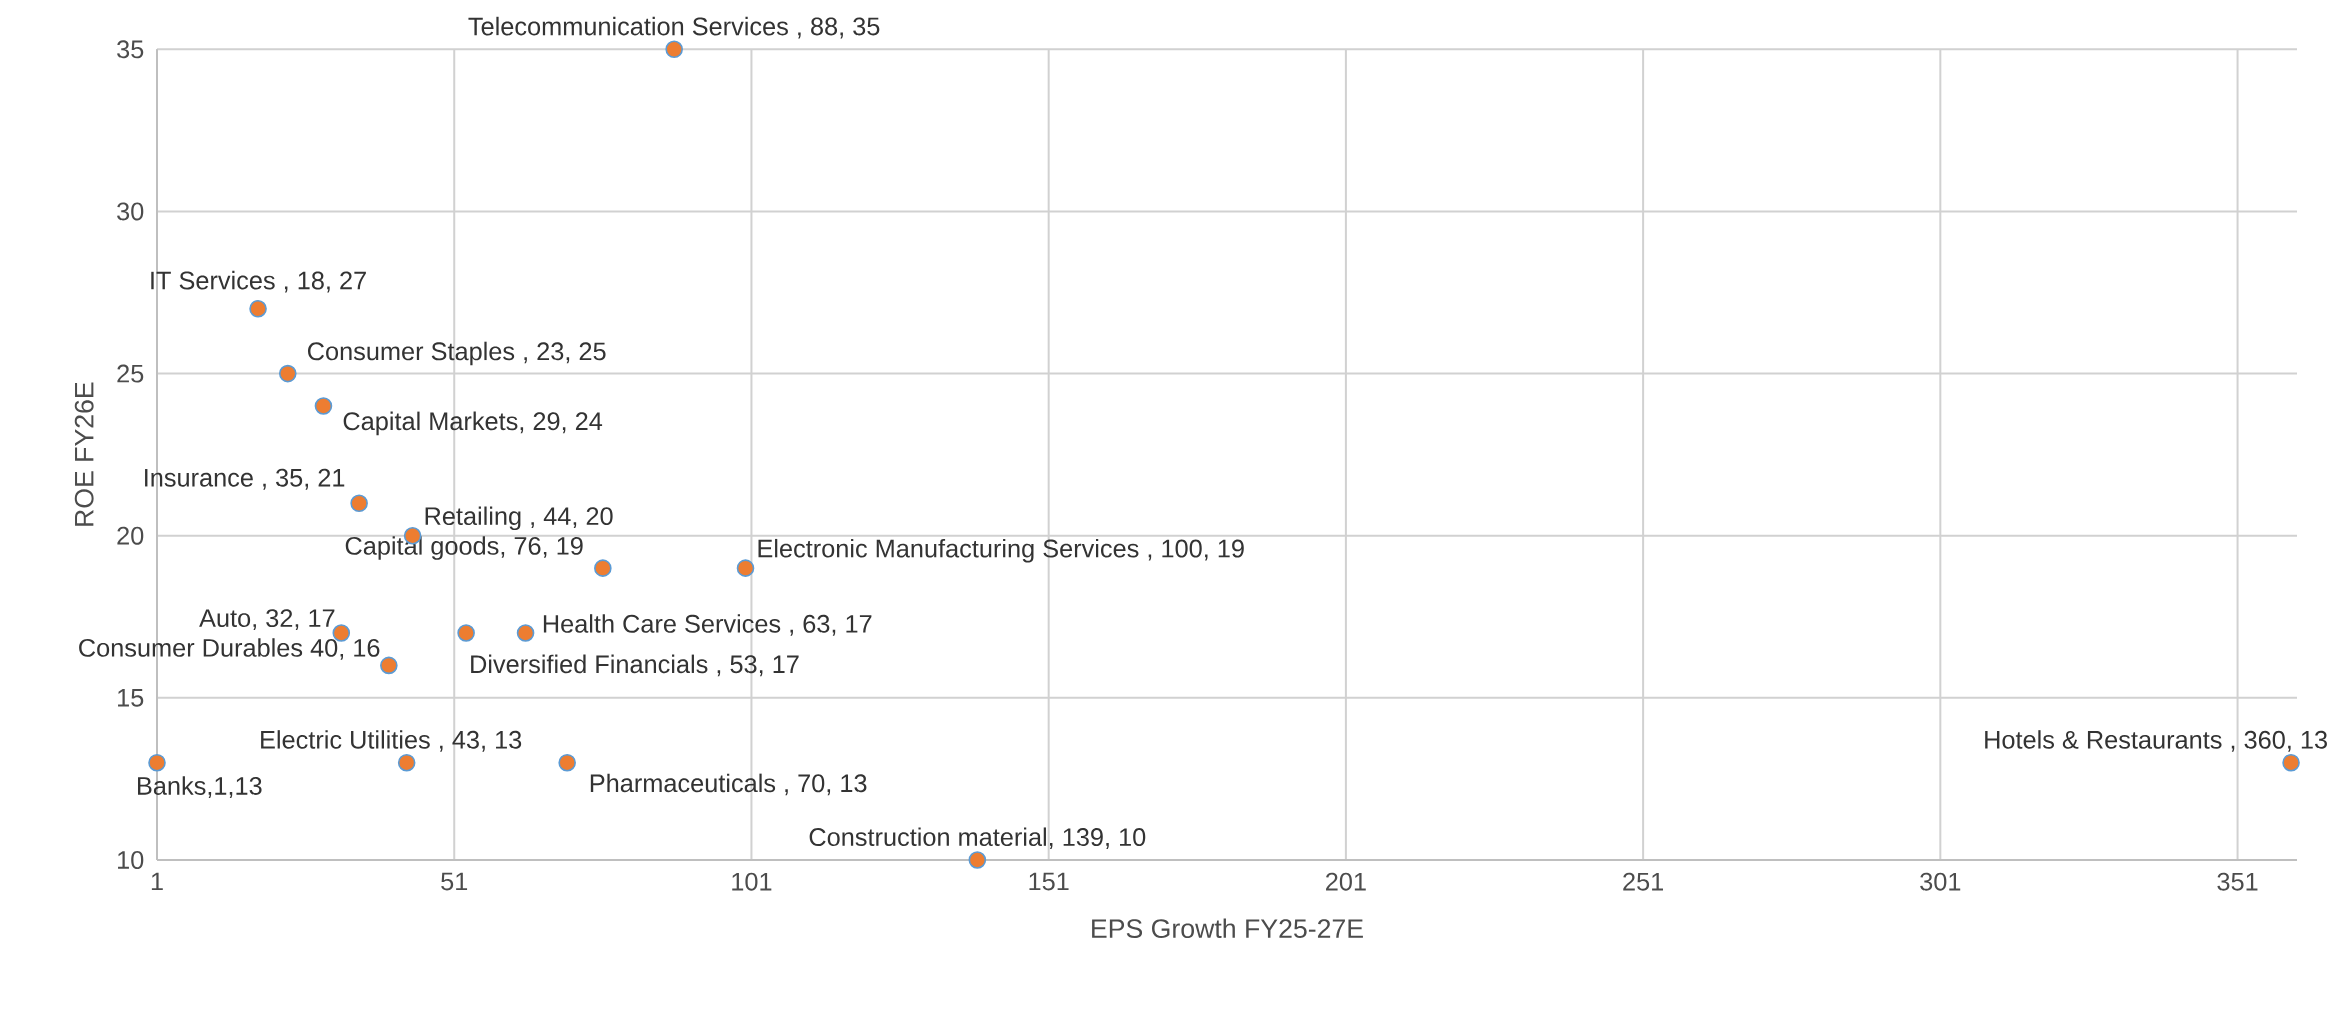 The width and height of the screenshot is (2346, 1019). I want to click on x-tick-label: 351, so click(2237, 881).